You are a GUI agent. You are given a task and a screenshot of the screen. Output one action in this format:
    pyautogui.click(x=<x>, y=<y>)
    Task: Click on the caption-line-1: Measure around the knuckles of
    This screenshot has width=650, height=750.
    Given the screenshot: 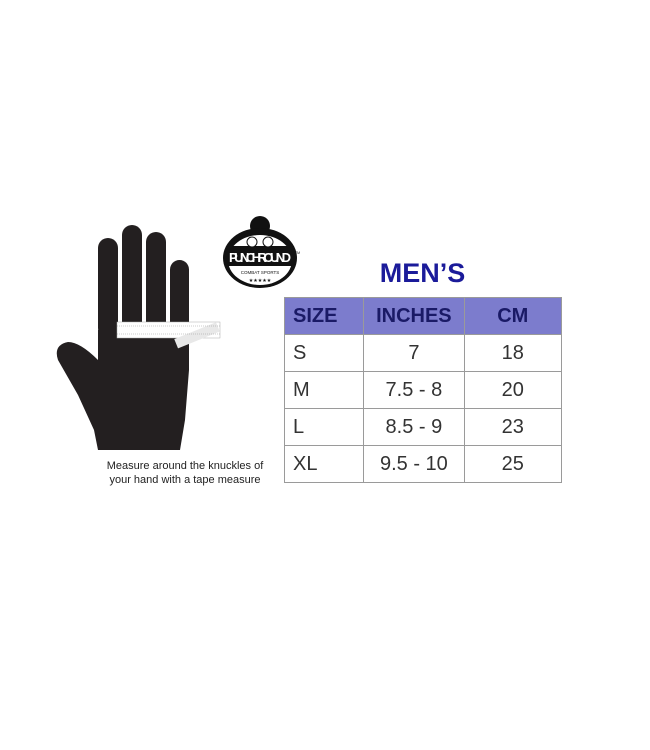 What is the action you would take?
    pyautogui.click(x=185, y=466)
    